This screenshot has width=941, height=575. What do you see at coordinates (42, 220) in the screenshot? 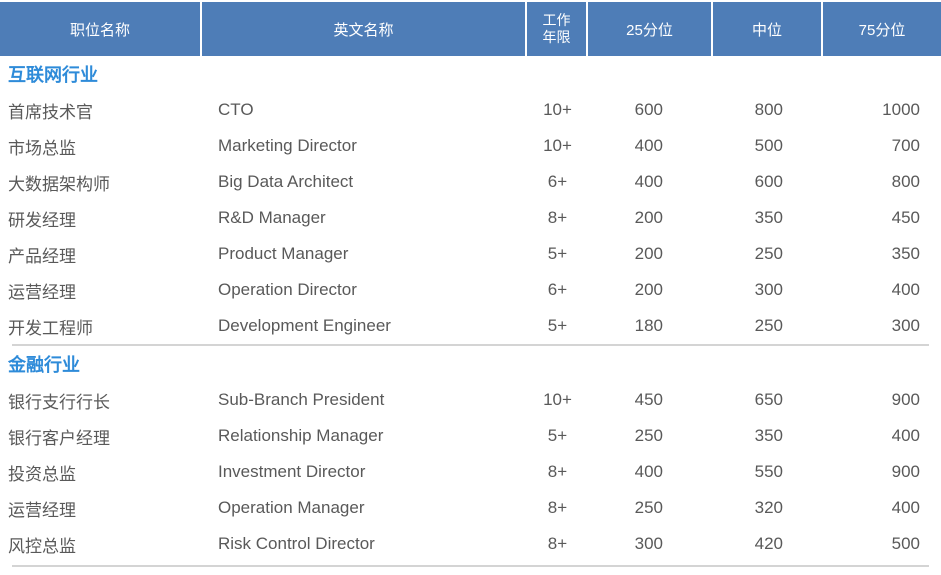
I see `cell-position-cn: 研发经理` at bounding box center [42, 220].